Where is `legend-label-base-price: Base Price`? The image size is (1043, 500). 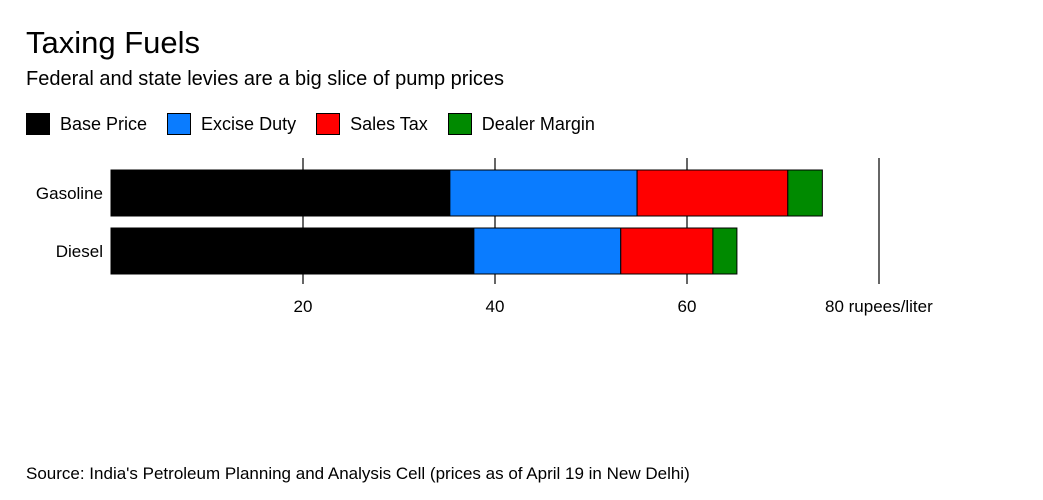
legend-label-base-price: Base Price is located at coordinates (104, 124).